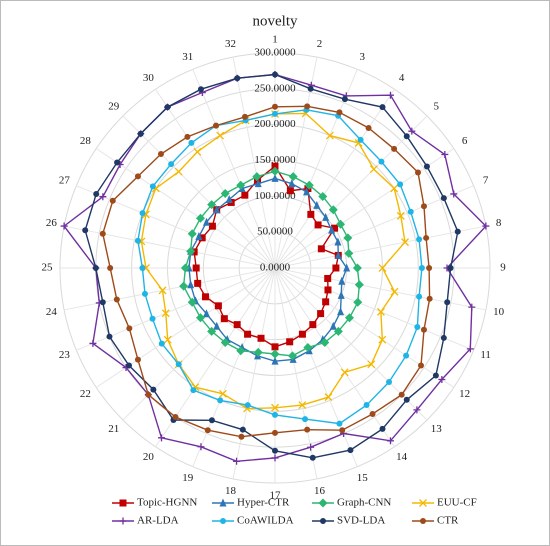 This screenshot has width=550, height=546. What do you see at coordinates (465, 141) in the screenshot?
I see `category-label: 6` at bounding box center [465, 141].